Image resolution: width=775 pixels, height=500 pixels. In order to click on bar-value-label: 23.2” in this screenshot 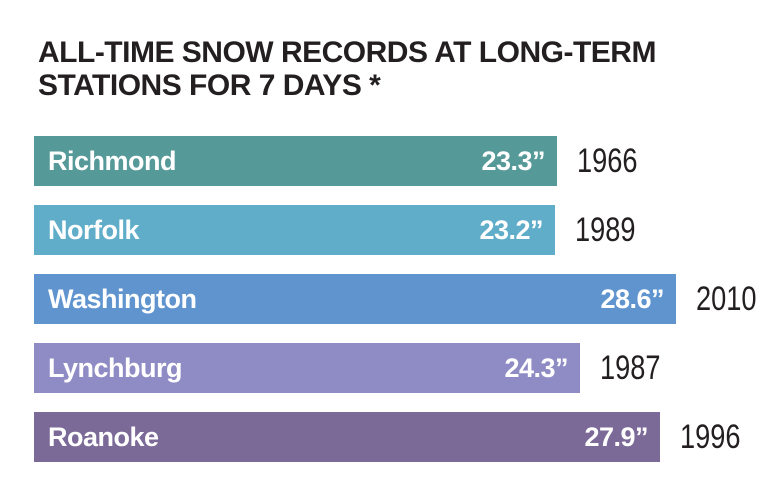, I will do `click(511, 229)`.